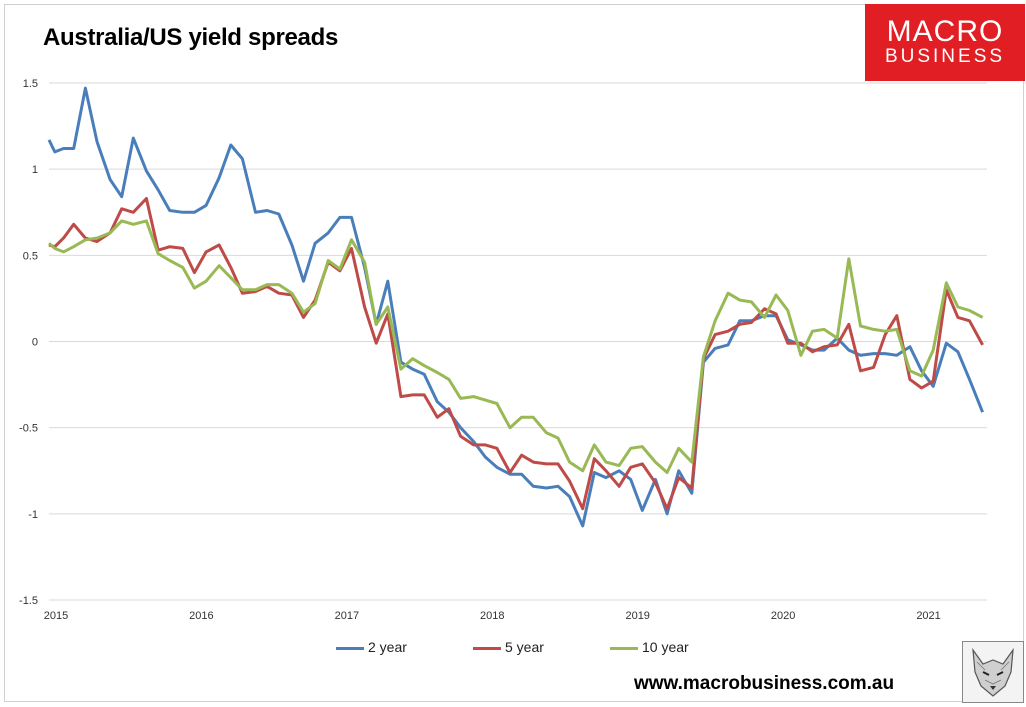  Describe the element at coordinates (624, 648) in the screenshot. I see `legend-swatch-10-year` at that location.